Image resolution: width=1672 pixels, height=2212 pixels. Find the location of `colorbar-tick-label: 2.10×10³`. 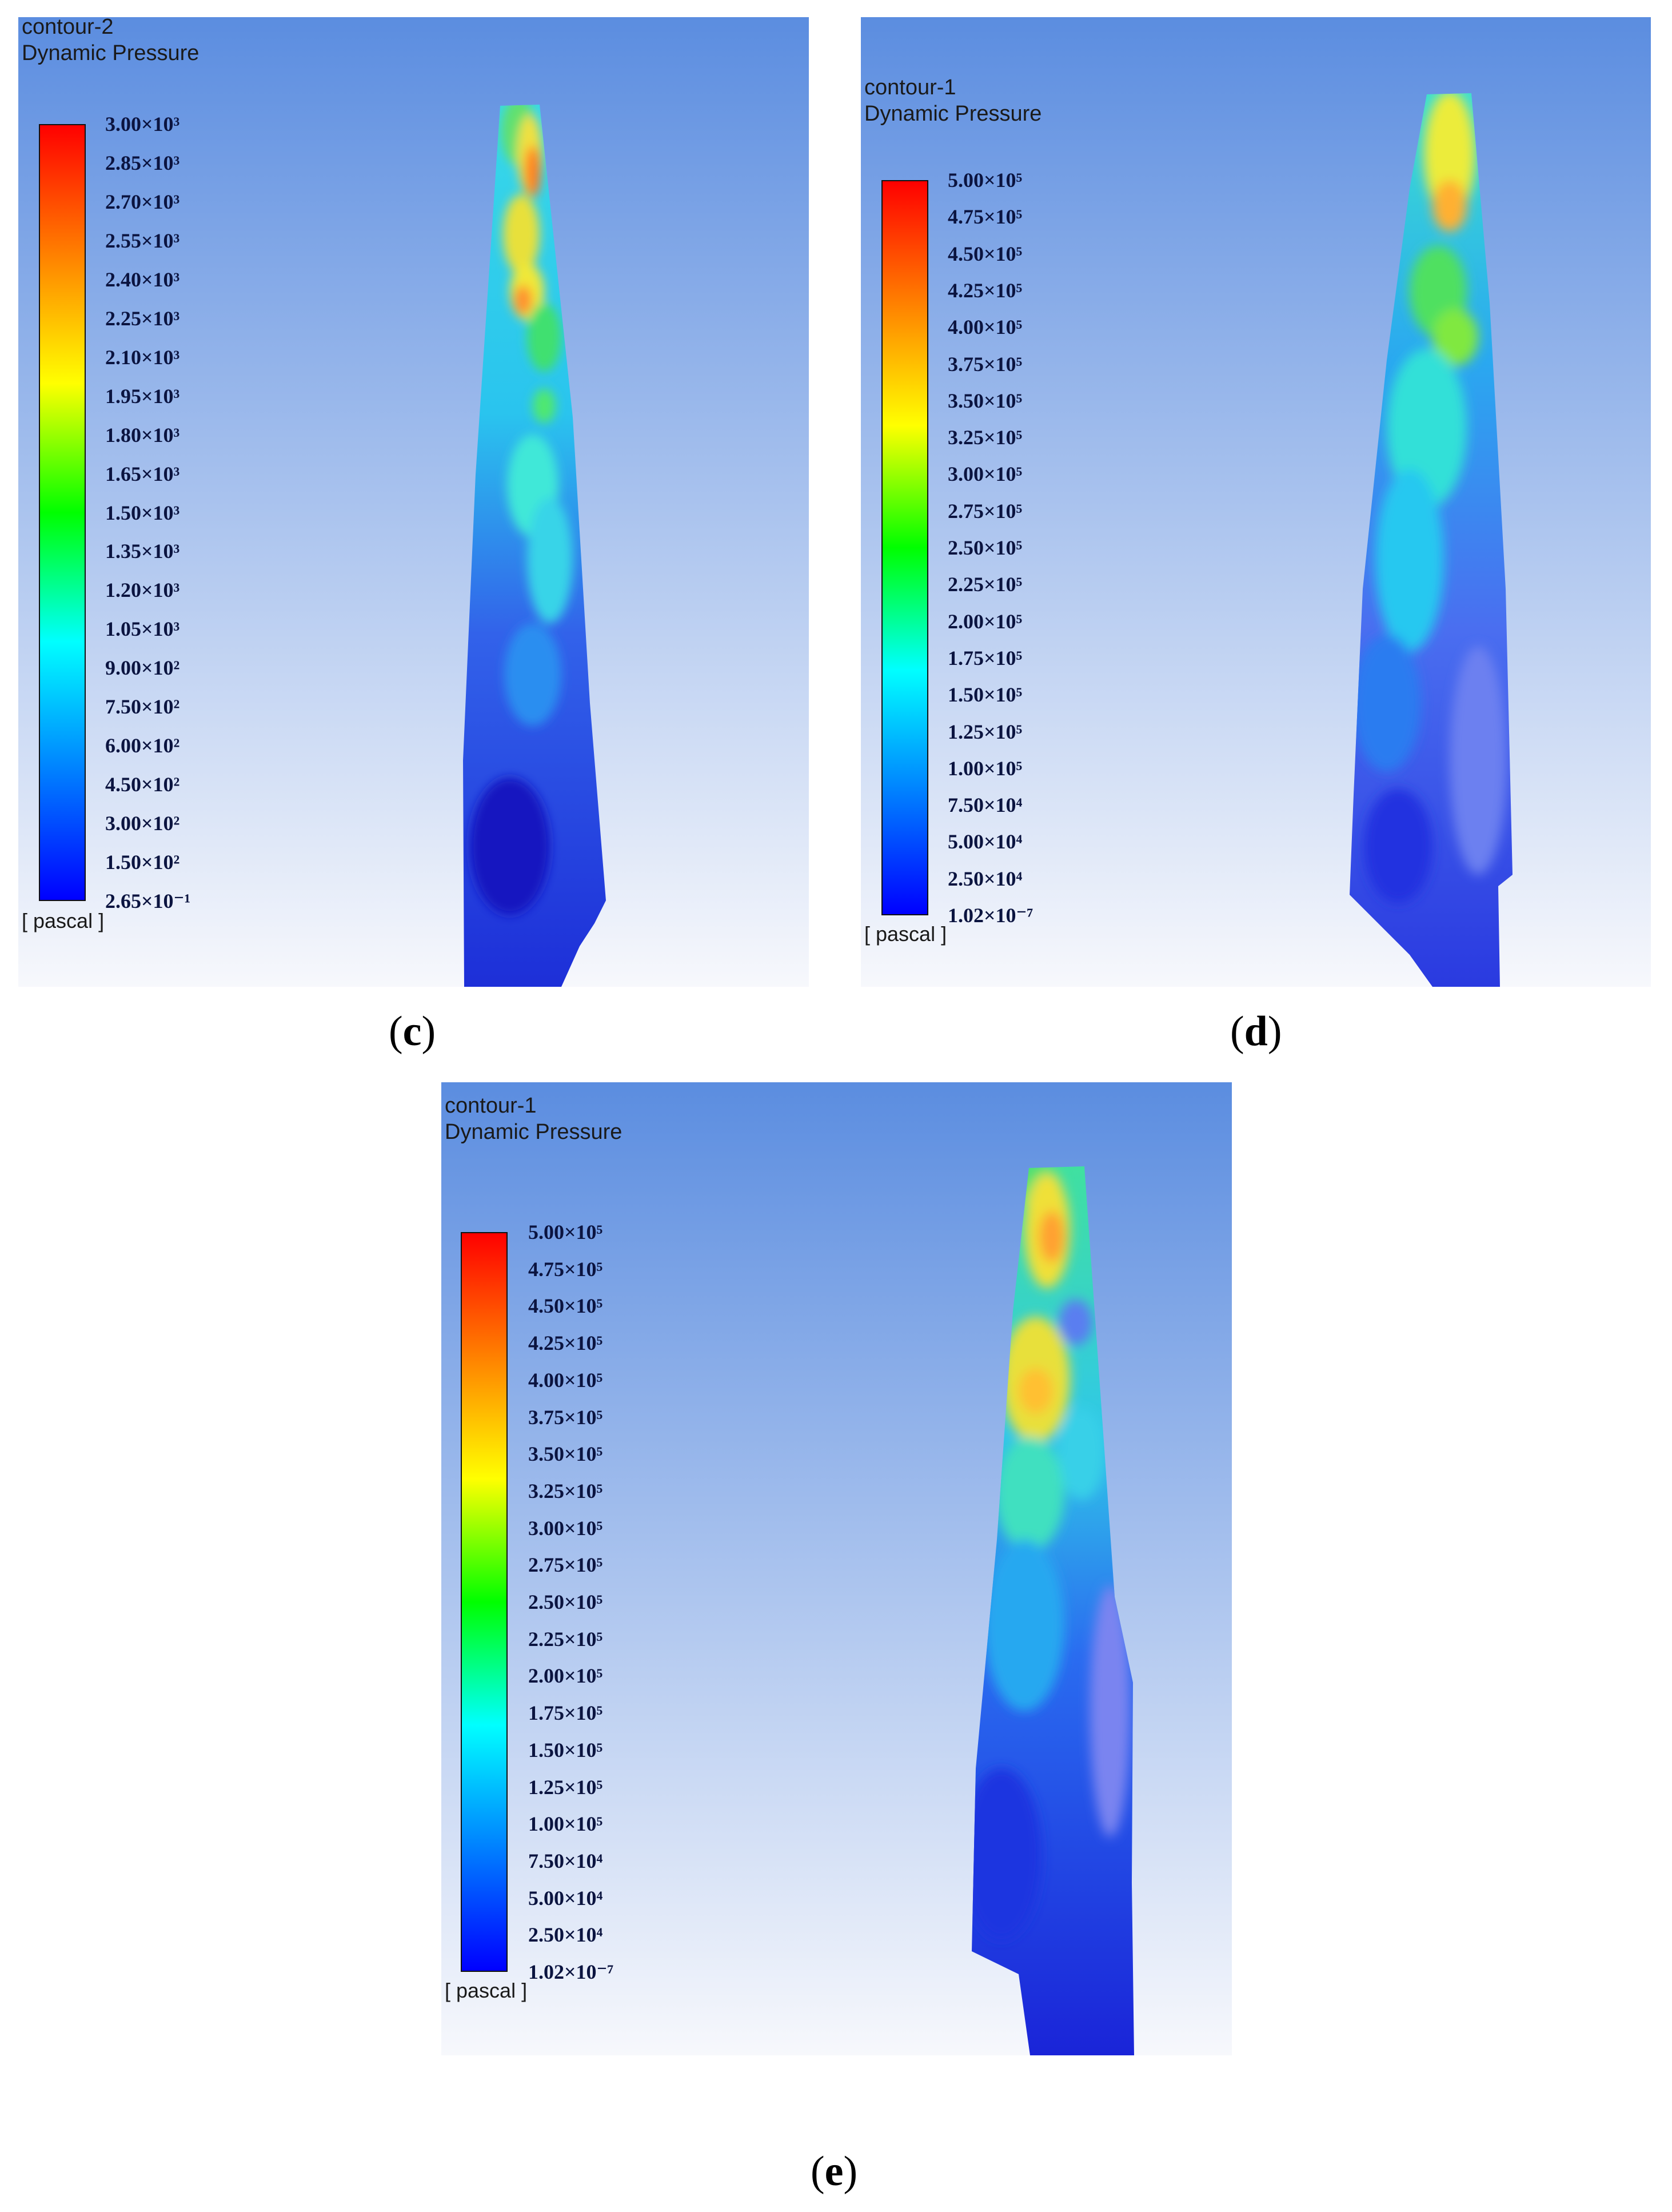

colorbar-tick-label: 2.10×10³ is located at coordinates (142, 357).